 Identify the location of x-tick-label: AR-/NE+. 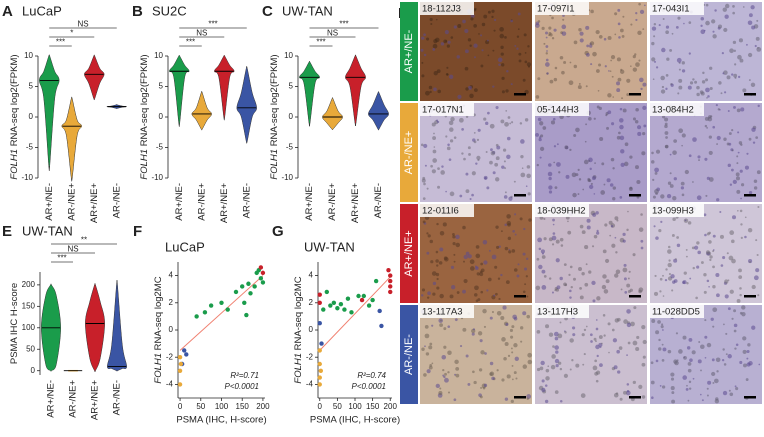
(201, 202).